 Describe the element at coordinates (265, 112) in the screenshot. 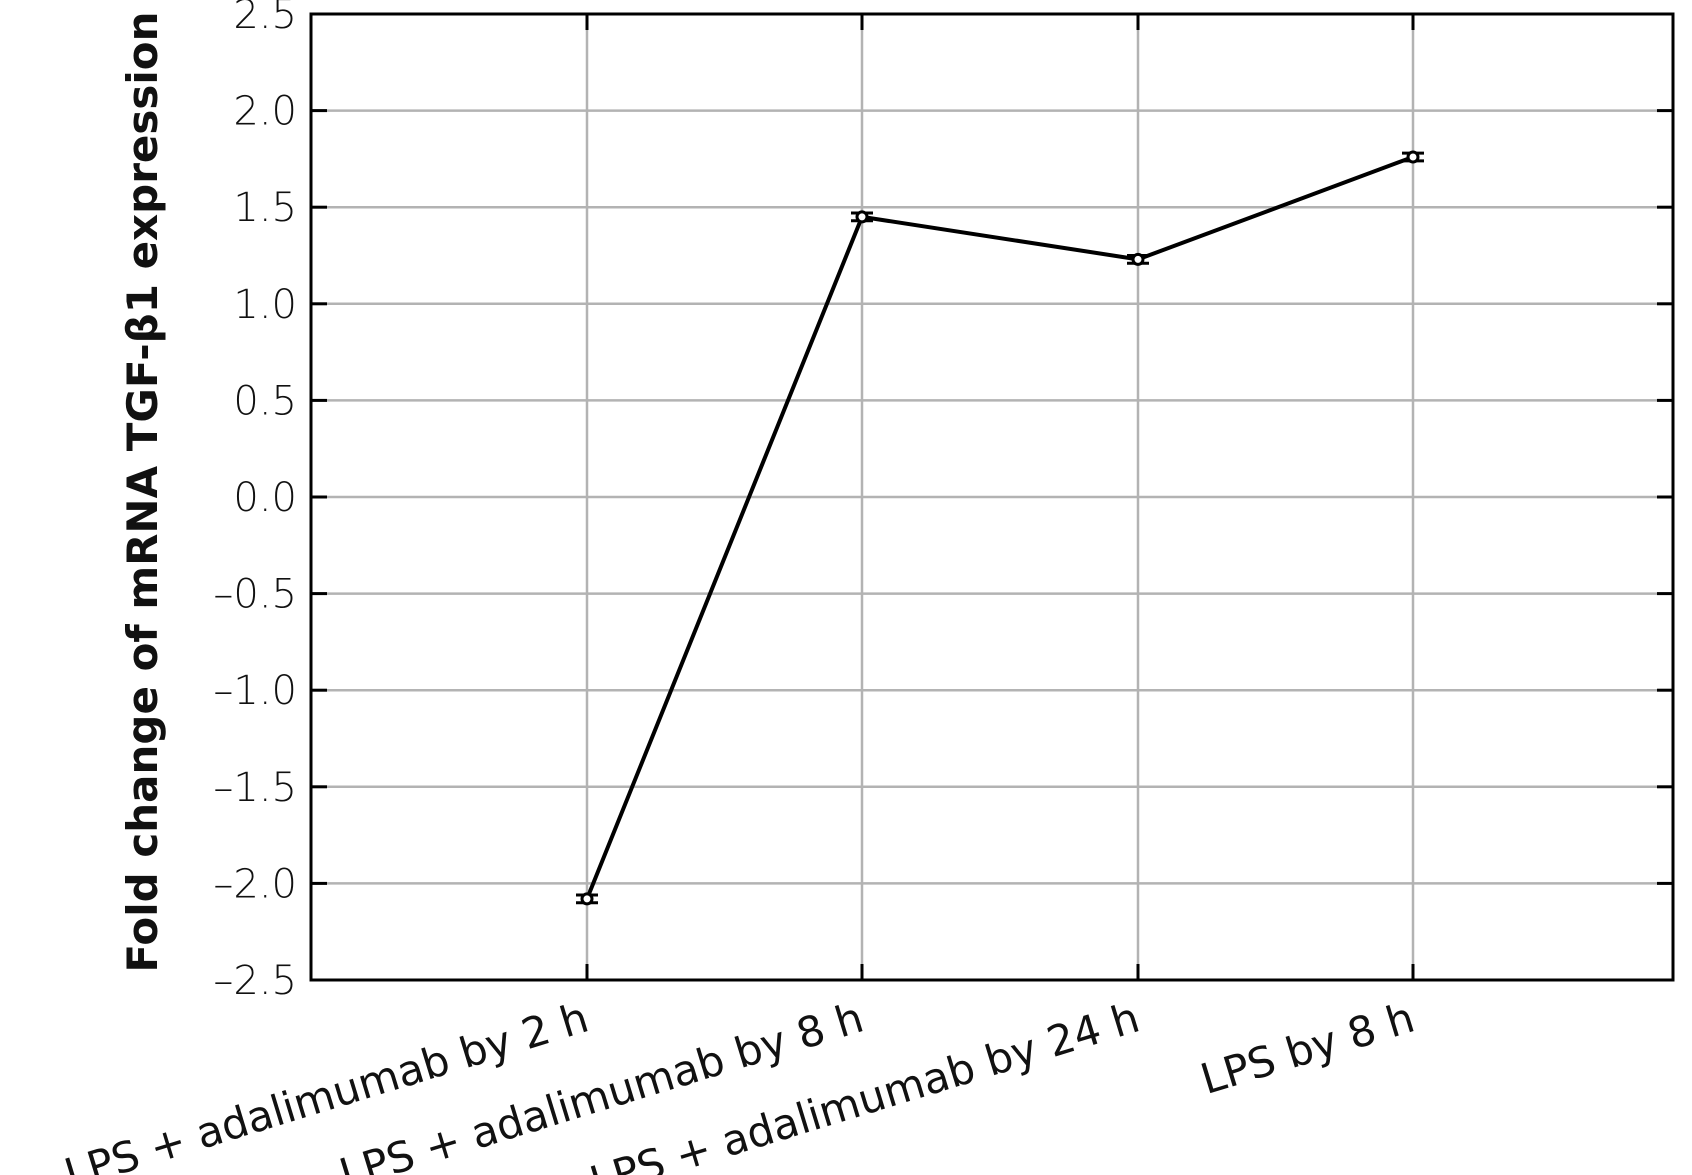

I see `y-tick-label: 2.0` at that location.